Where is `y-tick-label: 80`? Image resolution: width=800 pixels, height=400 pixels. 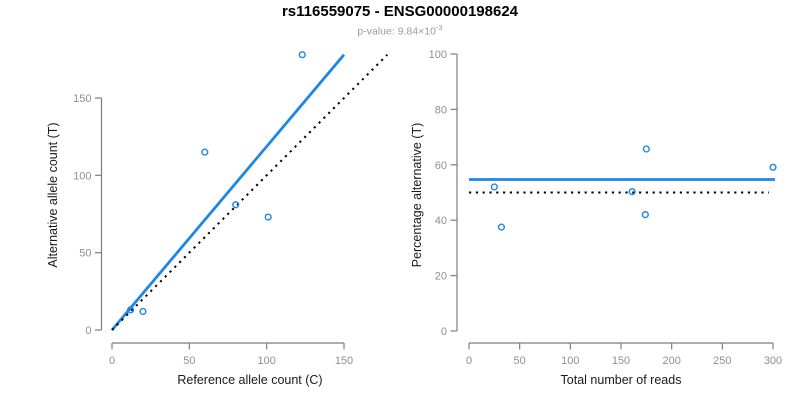 y-tick-label: 80 is located at coordinates (441, 110).